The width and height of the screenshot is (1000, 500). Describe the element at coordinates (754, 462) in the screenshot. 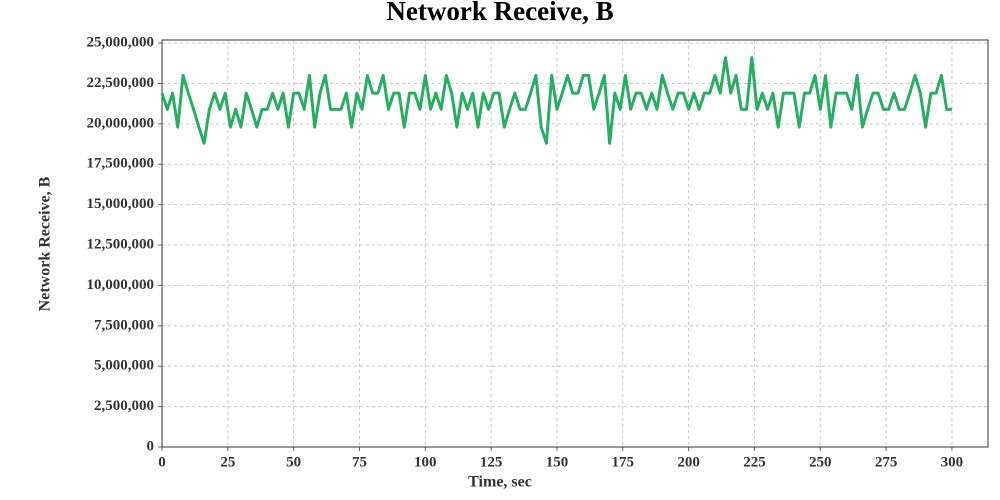

I see `x-tick-label: 225` at that location.